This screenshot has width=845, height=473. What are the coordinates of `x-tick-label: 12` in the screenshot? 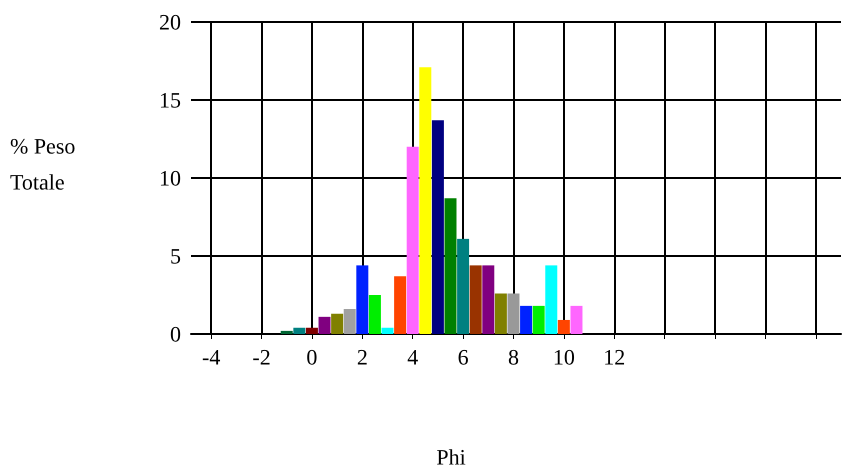 It's located at (614, 357).